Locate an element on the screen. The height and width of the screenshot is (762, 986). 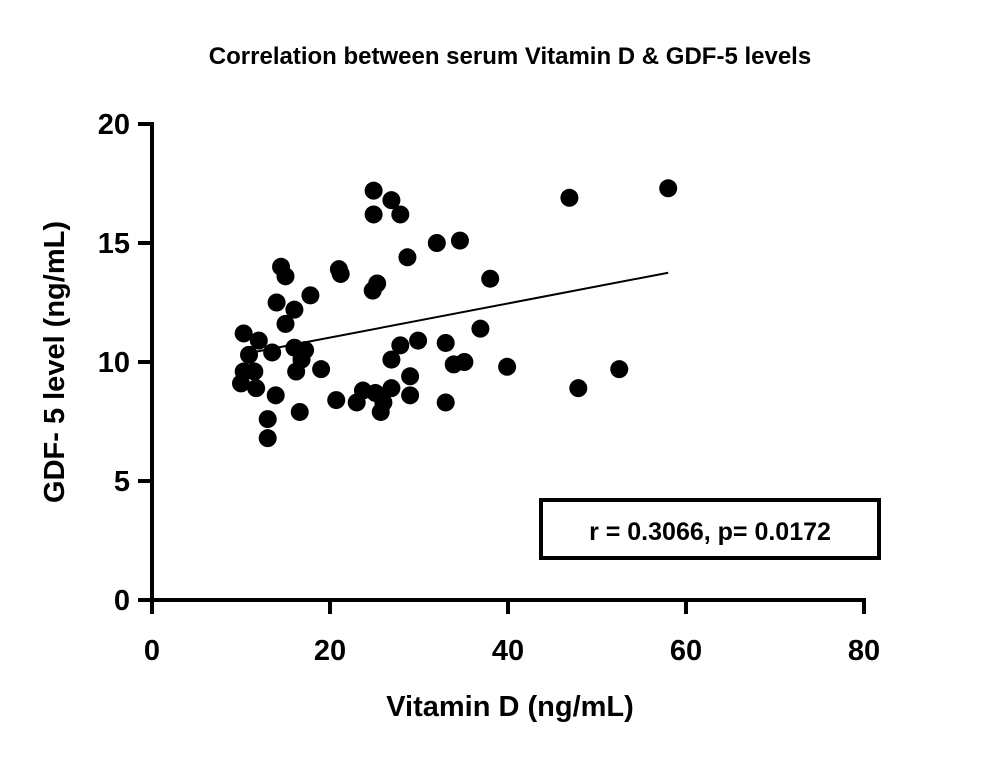
x-axis-label: Vitamin D (ng/mL) is located at coordinates (510, 707).